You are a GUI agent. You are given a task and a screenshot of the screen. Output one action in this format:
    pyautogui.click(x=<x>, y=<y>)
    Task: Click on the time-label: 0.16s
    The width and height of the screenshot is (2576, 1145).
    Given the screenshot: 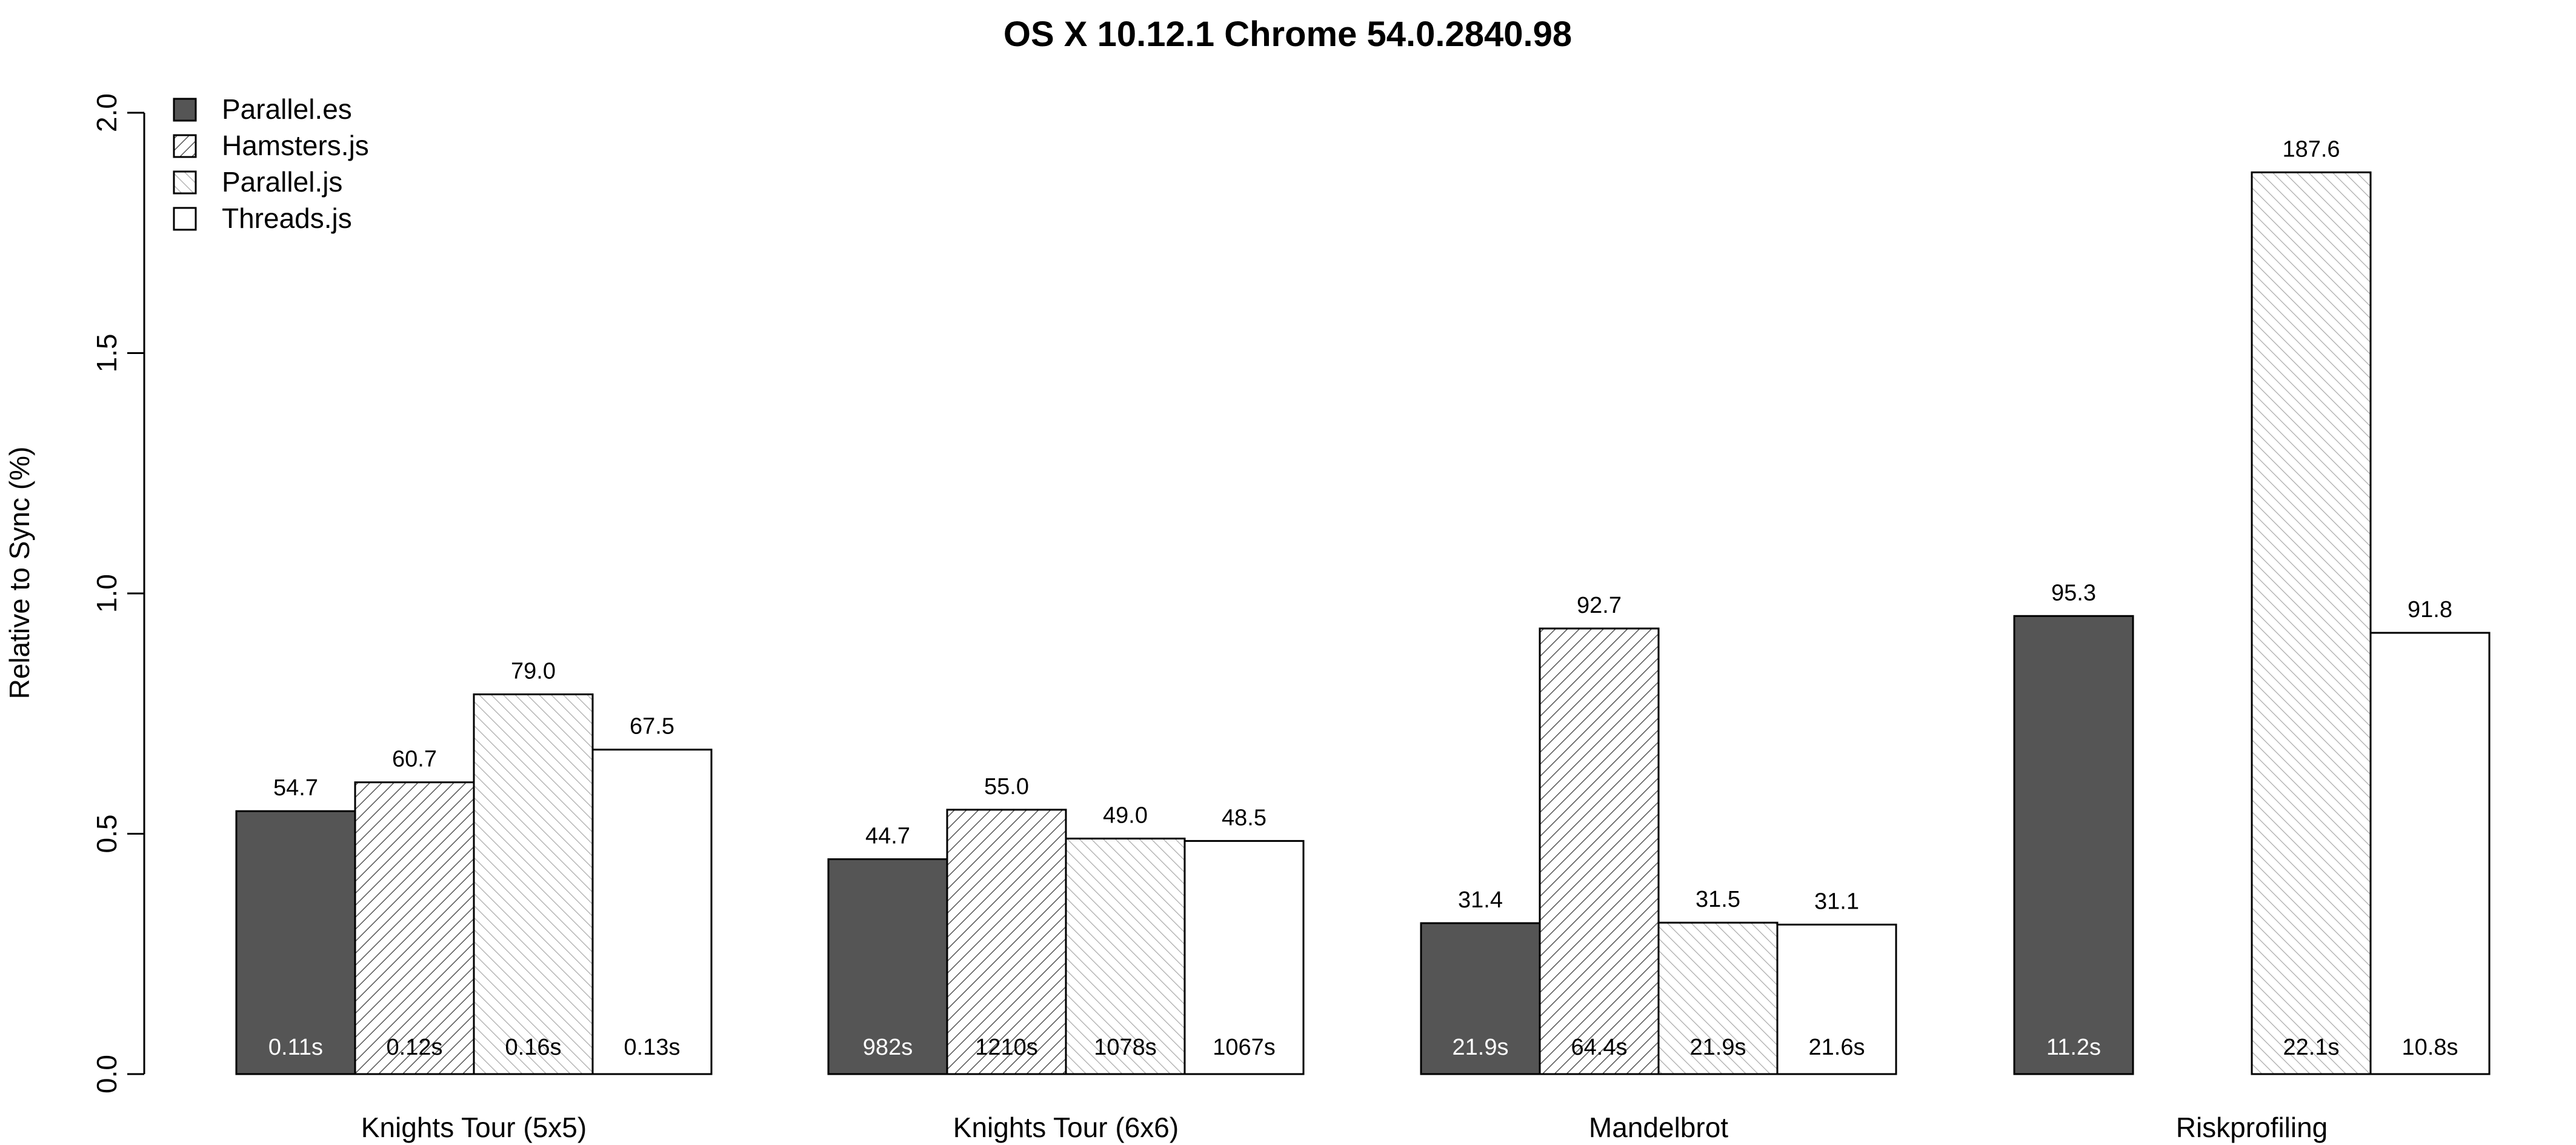 What is the action you would take?
    pyautogui.click(x=533, y=1048)
    